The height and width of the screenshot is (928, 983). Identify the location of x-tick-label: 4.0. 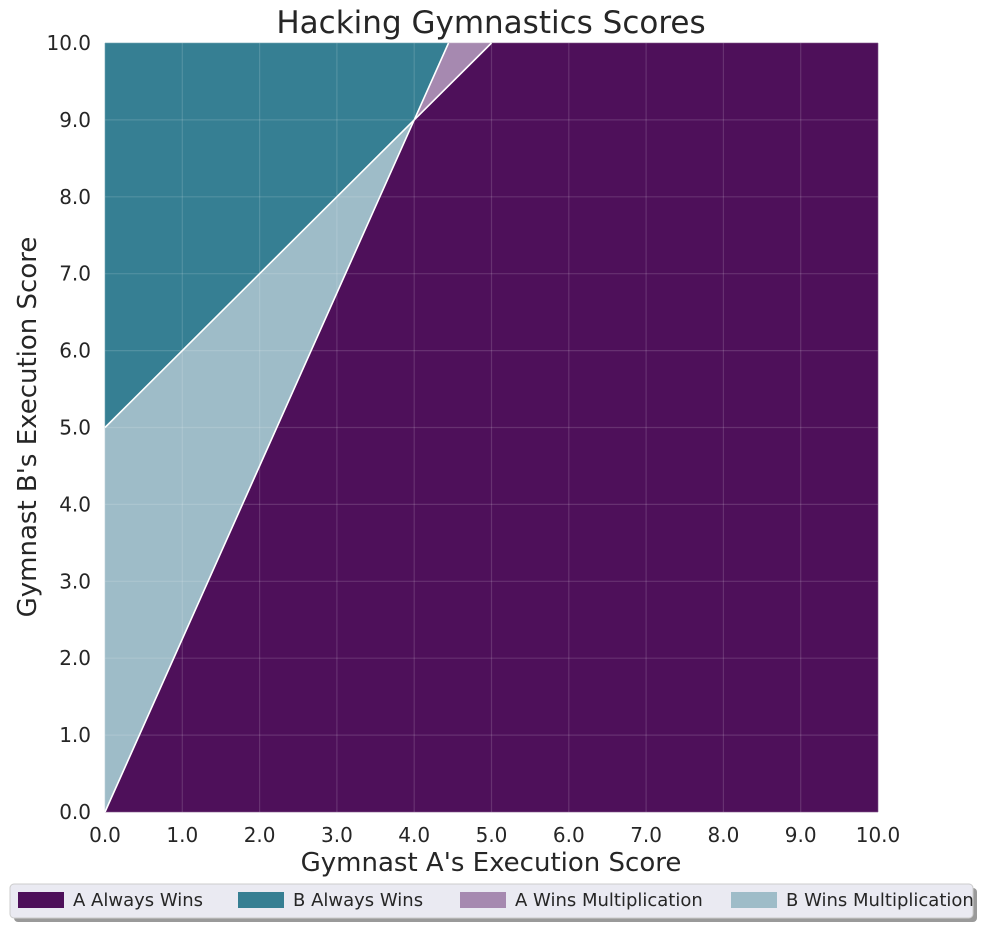
(414, 835).